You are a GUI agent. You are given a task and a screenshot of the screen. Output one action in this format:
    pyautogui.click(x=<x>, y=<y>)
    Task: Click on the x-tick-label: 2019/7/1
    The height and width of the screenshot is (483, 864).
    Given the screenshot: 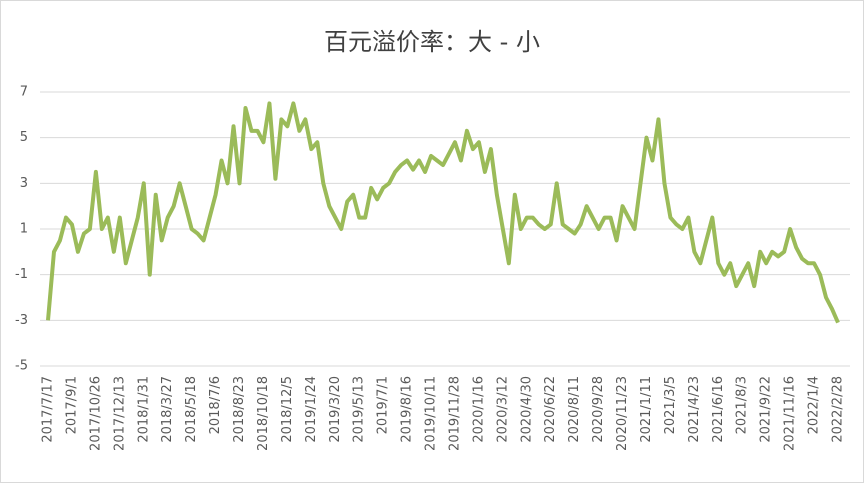 What is the action you would take?
    pyautogui.click(x=383, y=405)
    